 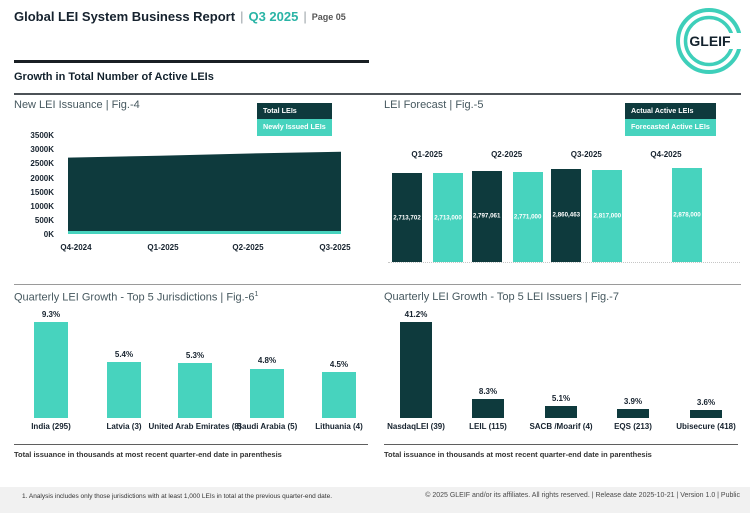 I want to click on percentage-label: 4.8%, so click(x=267, y=361).